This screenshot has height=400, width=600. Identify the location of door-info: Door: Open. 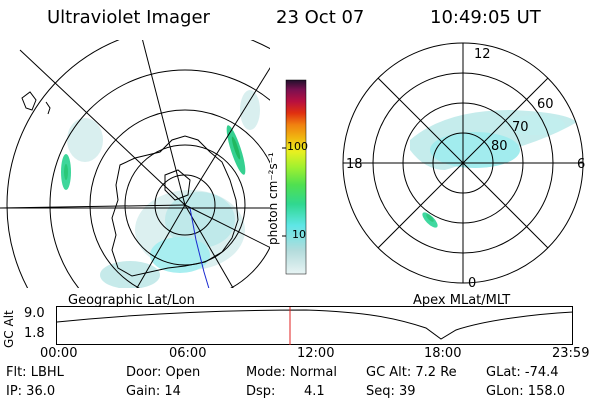
(163, 372).